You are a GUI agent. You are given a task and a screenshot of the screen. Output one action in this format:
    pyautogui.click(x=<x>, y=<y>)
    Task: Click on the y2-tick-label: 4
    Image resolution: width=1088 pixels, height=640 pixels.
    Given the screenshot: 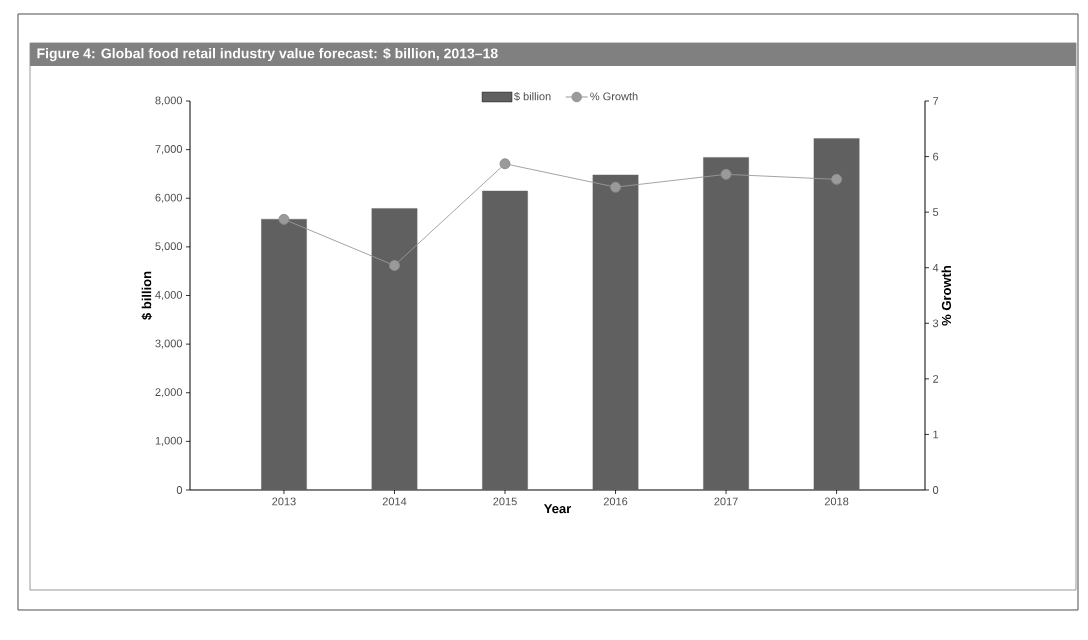 What is the action you would take?
    pyautogui.click(x=935, y=267)
    